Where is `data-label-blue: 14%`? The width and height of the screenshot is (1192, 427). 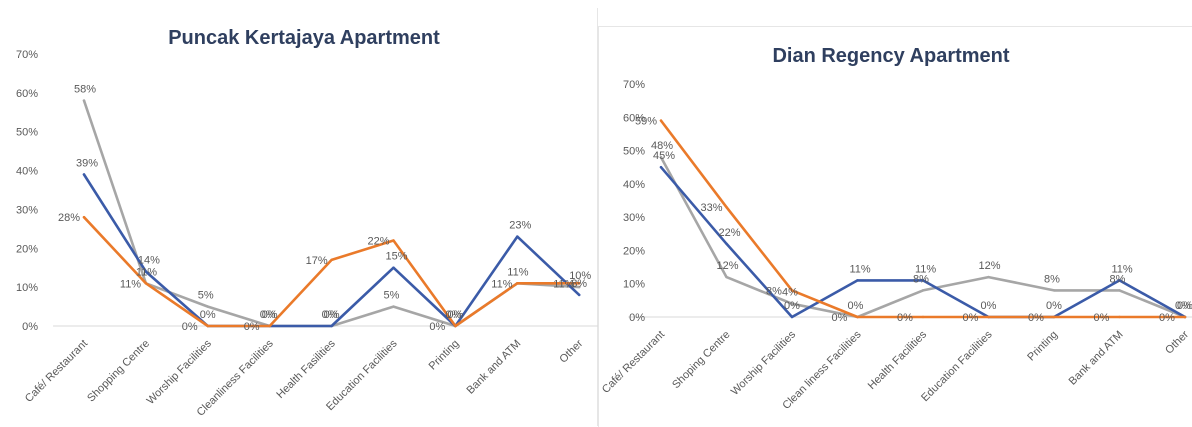
data-label-blue: 14% is located at coordinates (149, 261).